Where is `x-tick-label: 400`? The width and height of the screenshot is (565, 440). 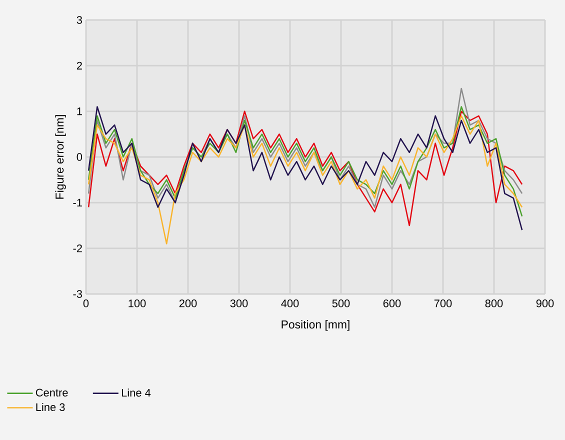 x-tick-label: 400 is located at coordinates (290, 304).